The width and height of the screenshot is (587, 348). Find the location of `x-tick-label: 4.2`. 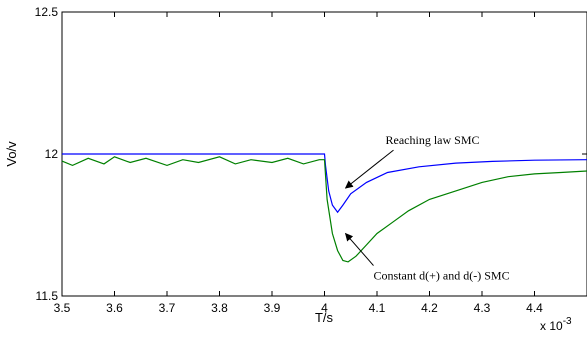

x-tick-label: 4.2 is located at coordinates (429, 308).